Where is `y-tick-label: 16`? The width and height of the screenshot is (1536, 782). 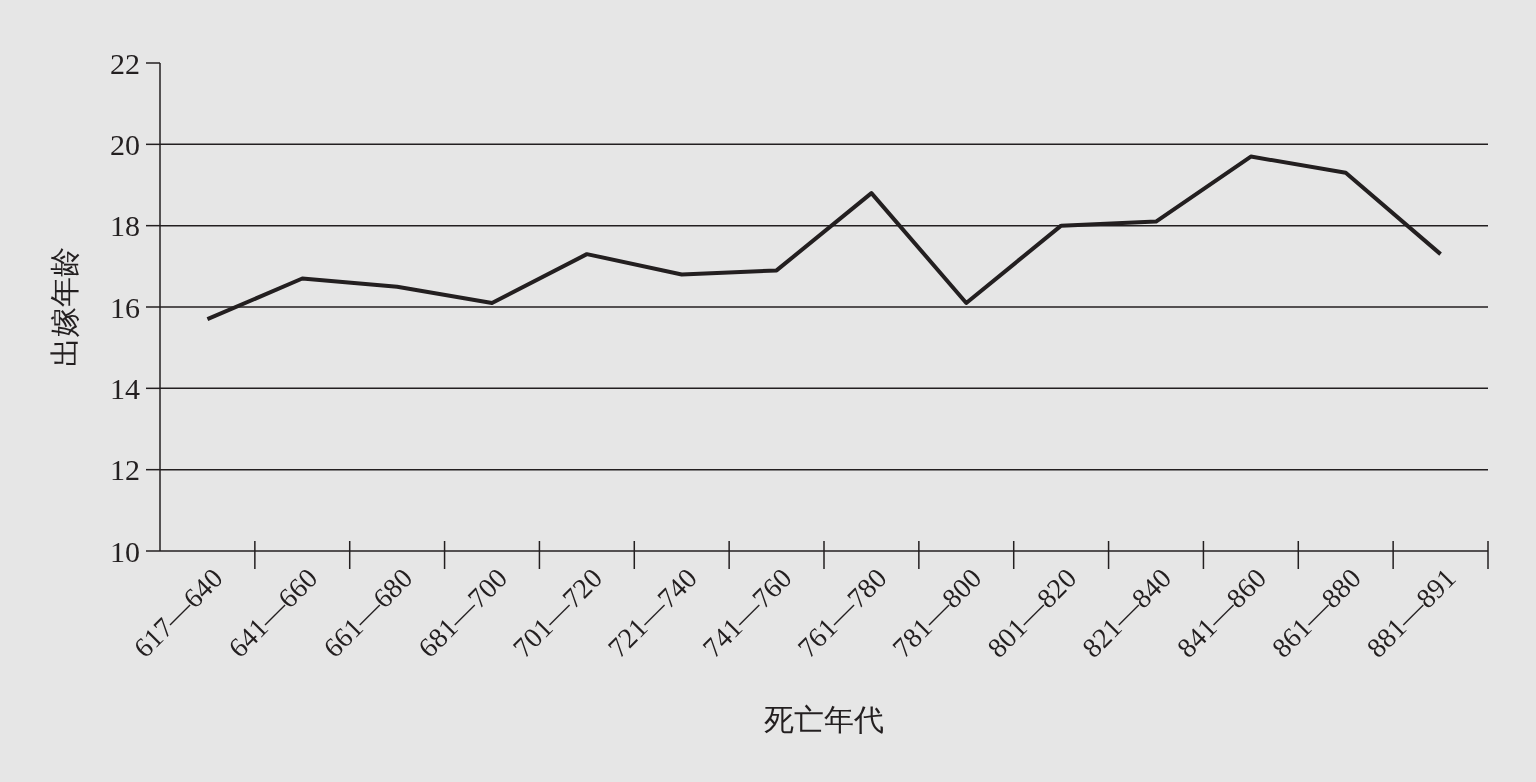 y-tick-label: 16 is located at coordinates (125, 307).